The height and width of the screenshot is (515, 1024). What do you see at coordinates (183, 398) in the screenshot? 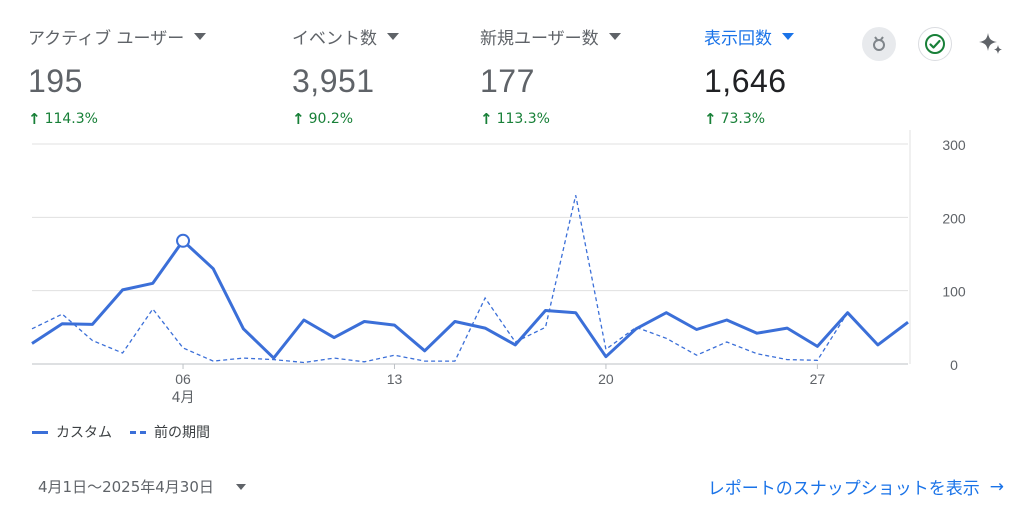
I see `x-tick-sublabel: 4月` at bounding box center [183, 398].